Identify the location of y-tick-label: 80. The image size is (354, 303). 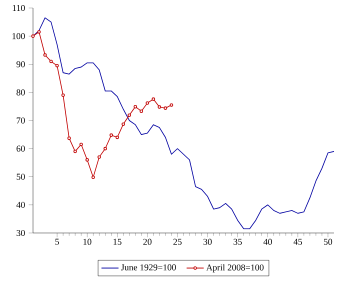
(20, 92).